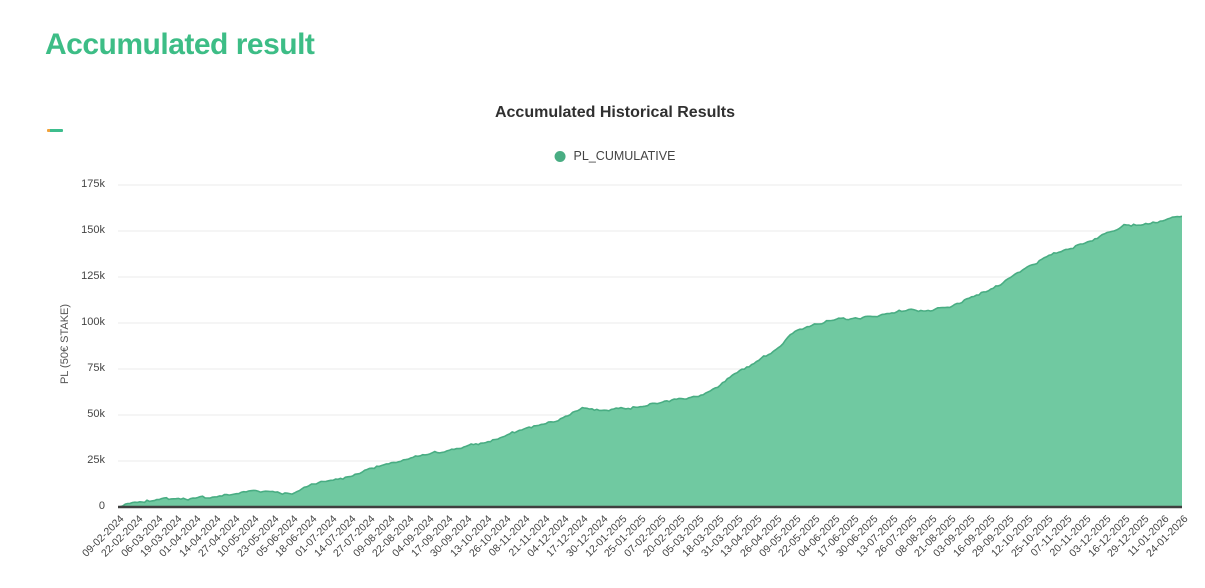 The image size is (1205, 588). Describe the element at coordinates (96, 368) in the screenshot. I see `y-tick-label: 75k` at that location.